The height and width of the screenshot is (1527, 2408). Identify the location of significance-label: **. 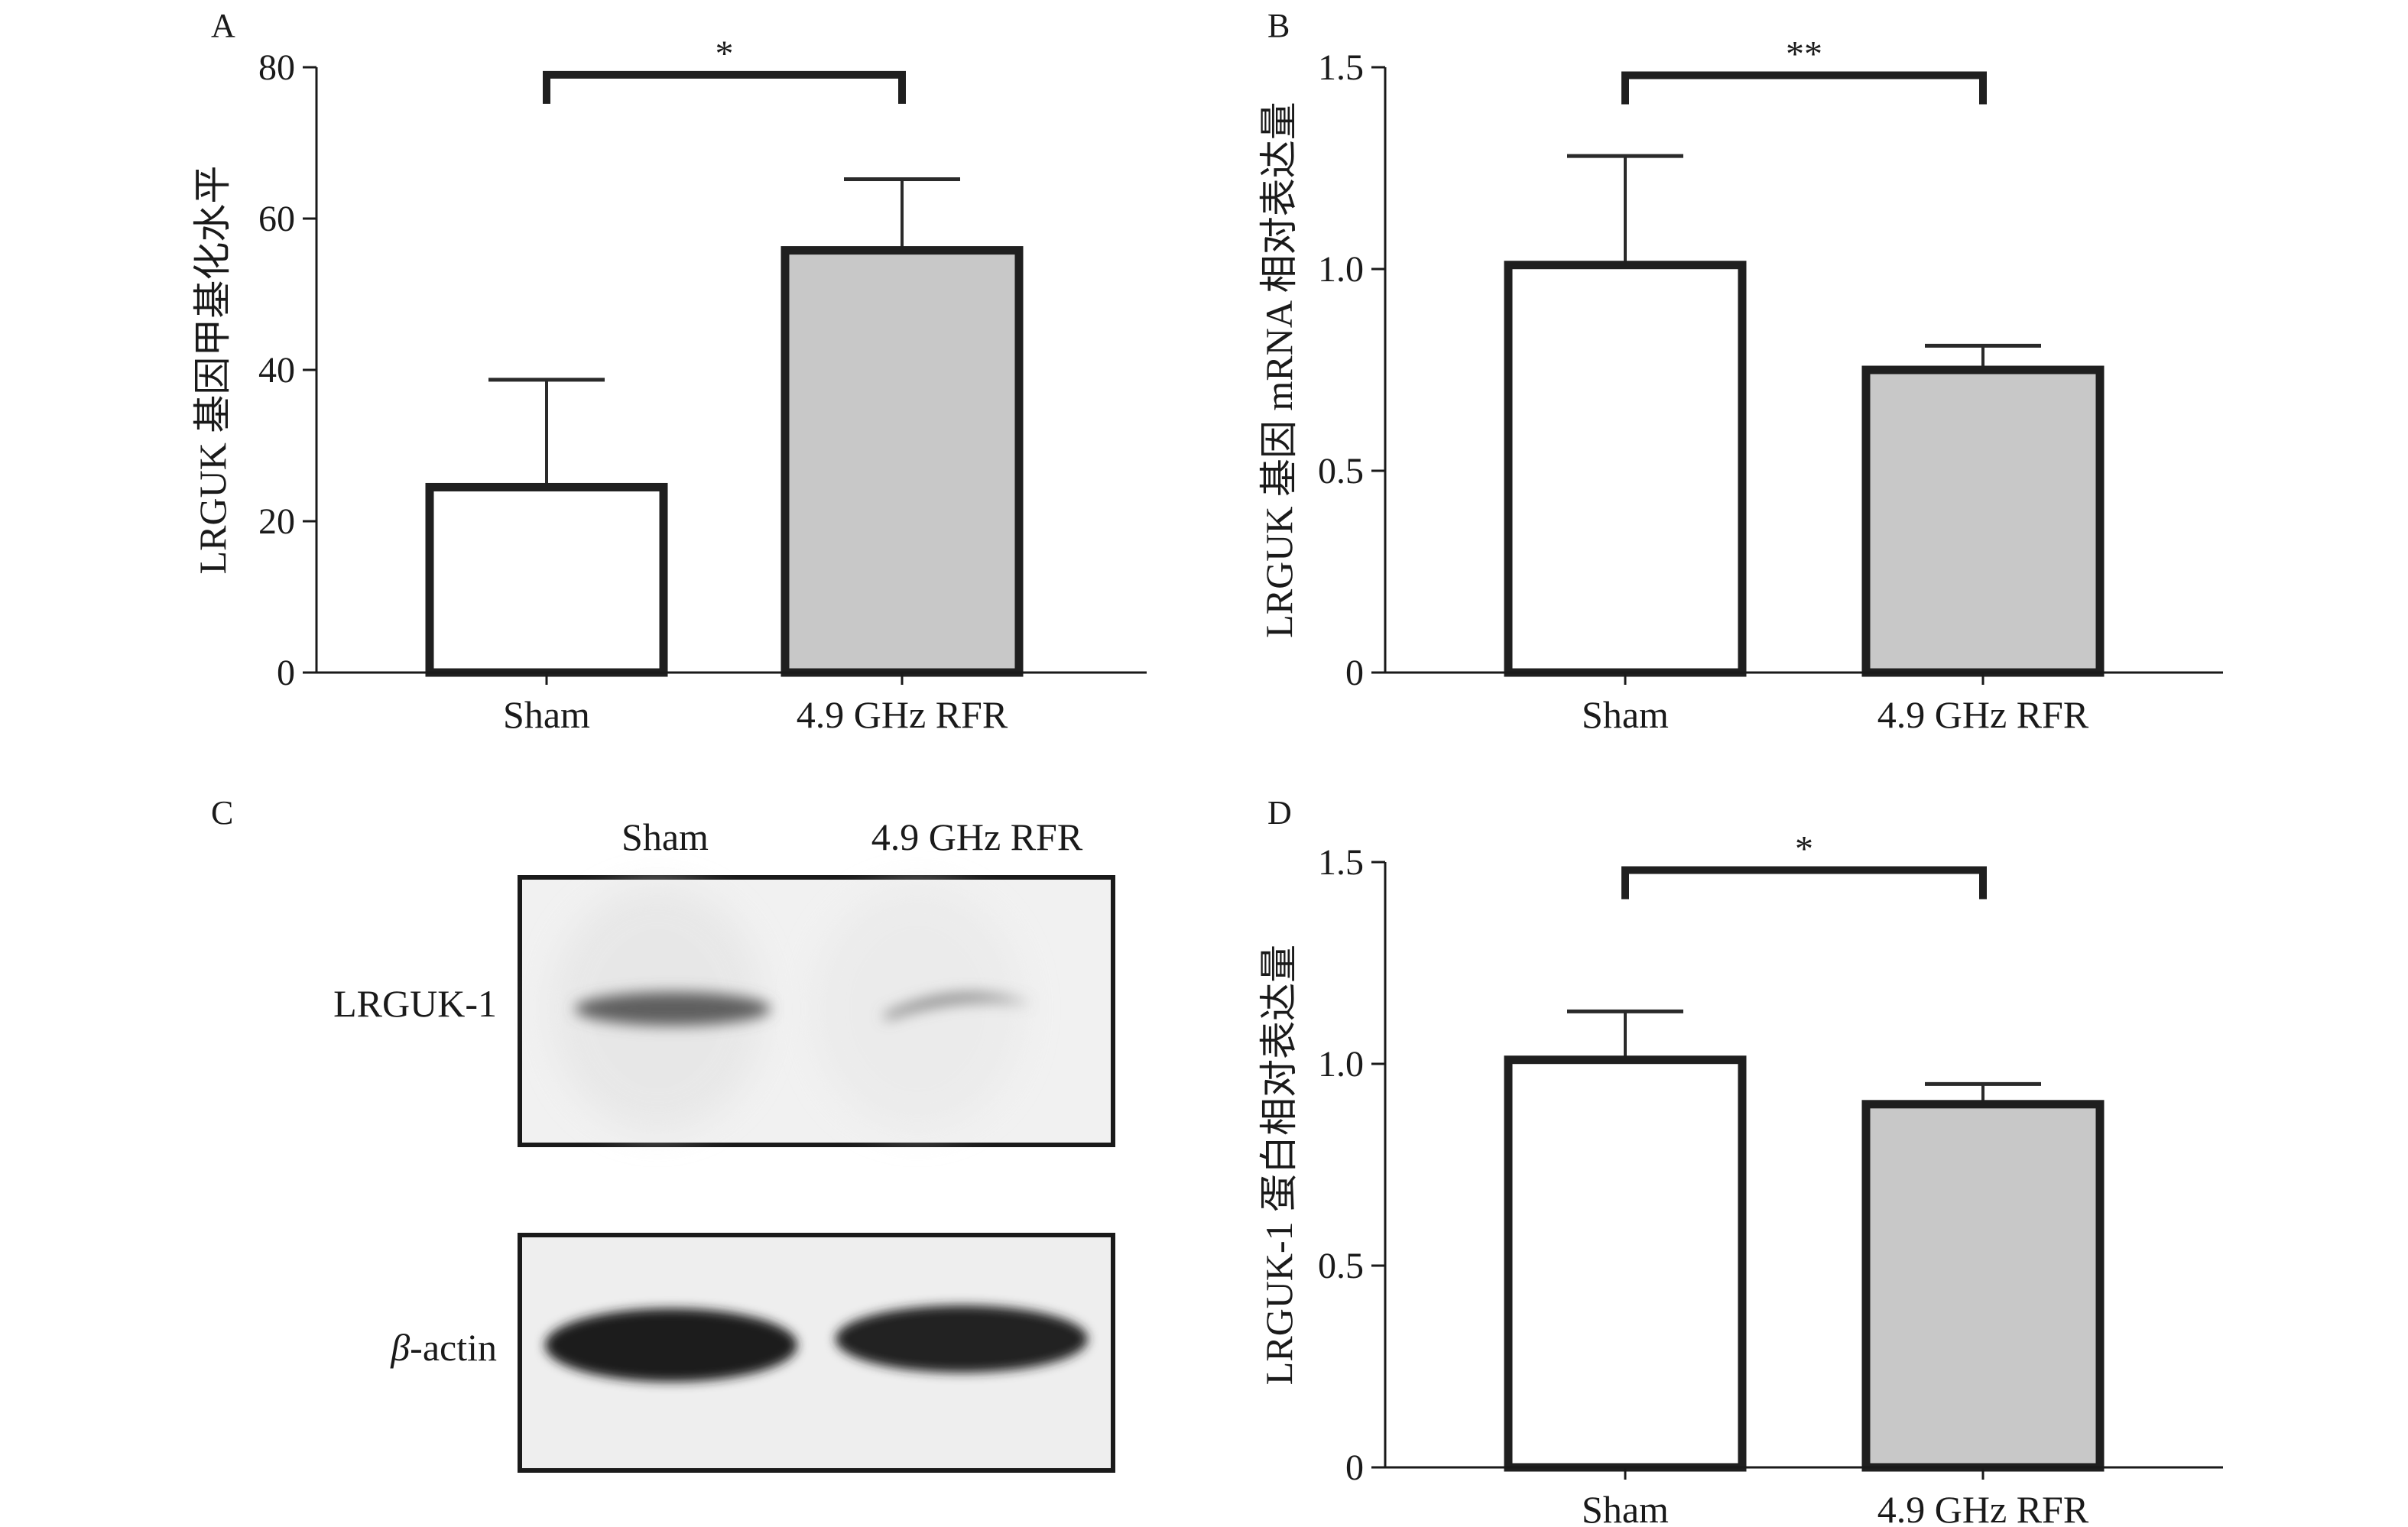
(1804, 55).